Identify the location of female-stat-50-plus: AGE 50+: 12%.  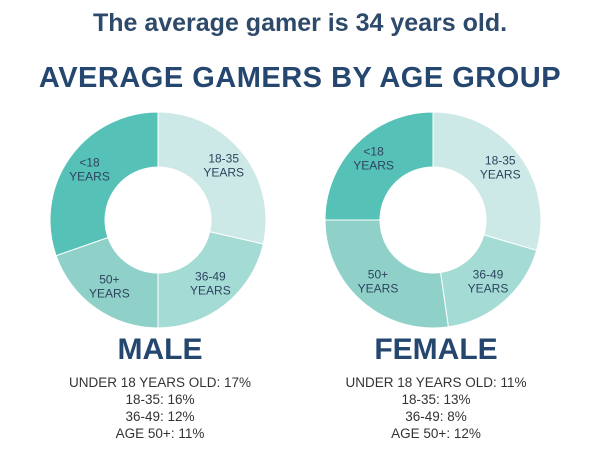
(436, 433).